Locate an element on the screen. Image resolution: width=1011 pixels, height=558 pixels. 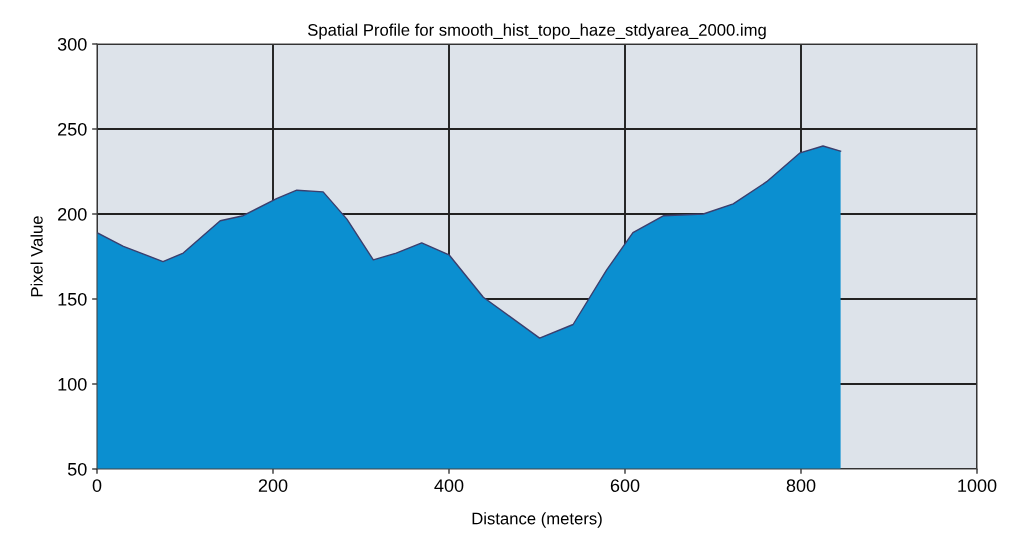
x-tick-label: 1000 is located at coordinates (977, 485).